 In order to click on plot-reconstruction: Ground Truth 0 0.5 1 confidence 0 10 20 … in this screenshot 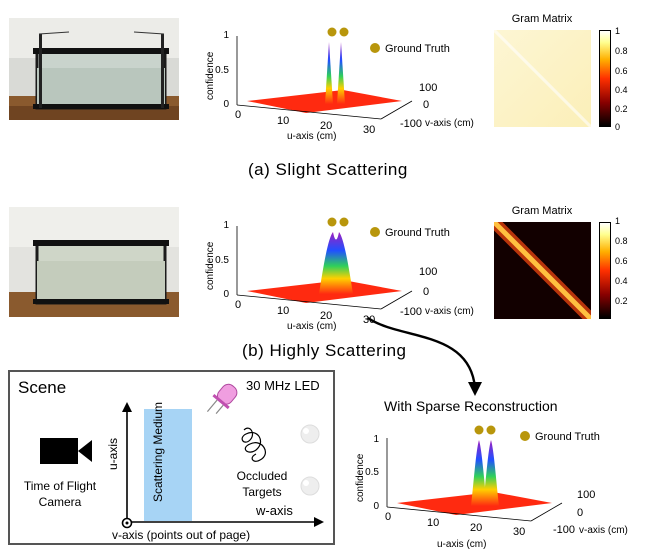, I will do `click(500, 485)`.